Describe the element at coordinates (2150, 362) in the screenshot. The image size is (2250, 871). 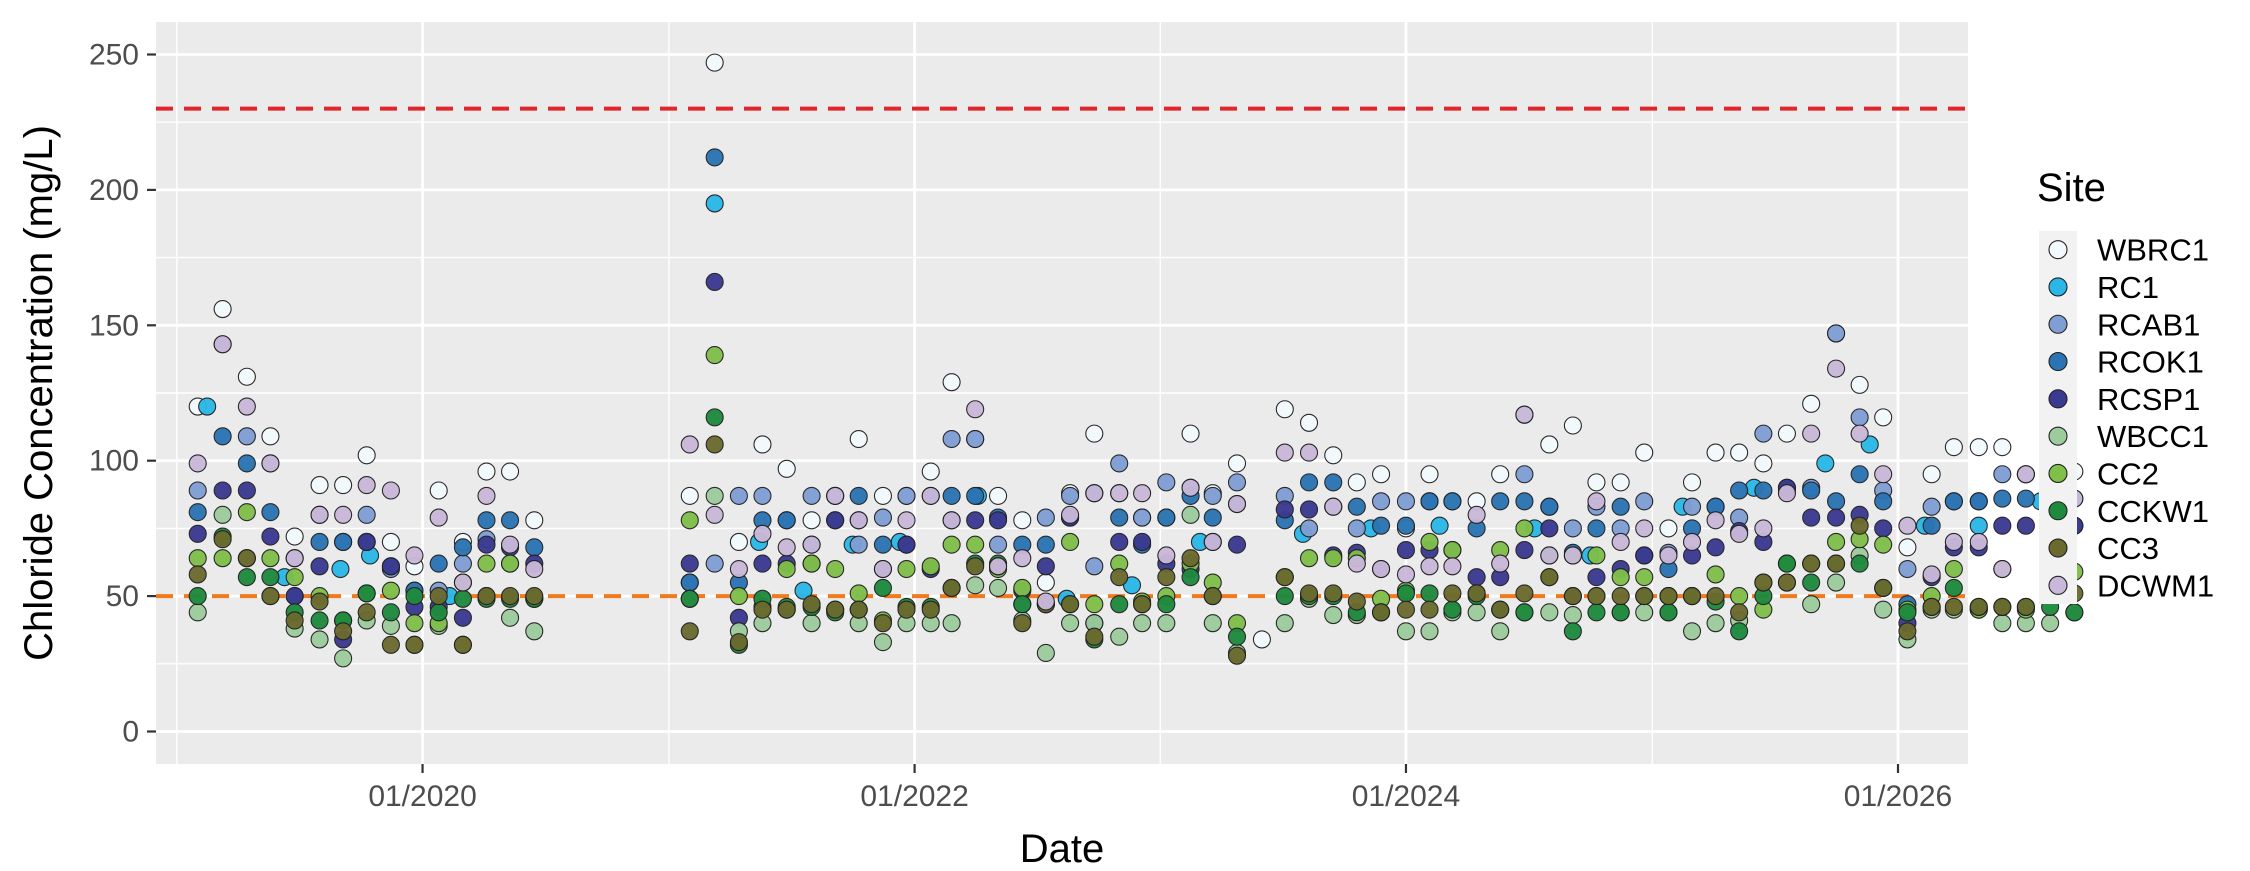
I see `legend-label: RCOK1` at that location.